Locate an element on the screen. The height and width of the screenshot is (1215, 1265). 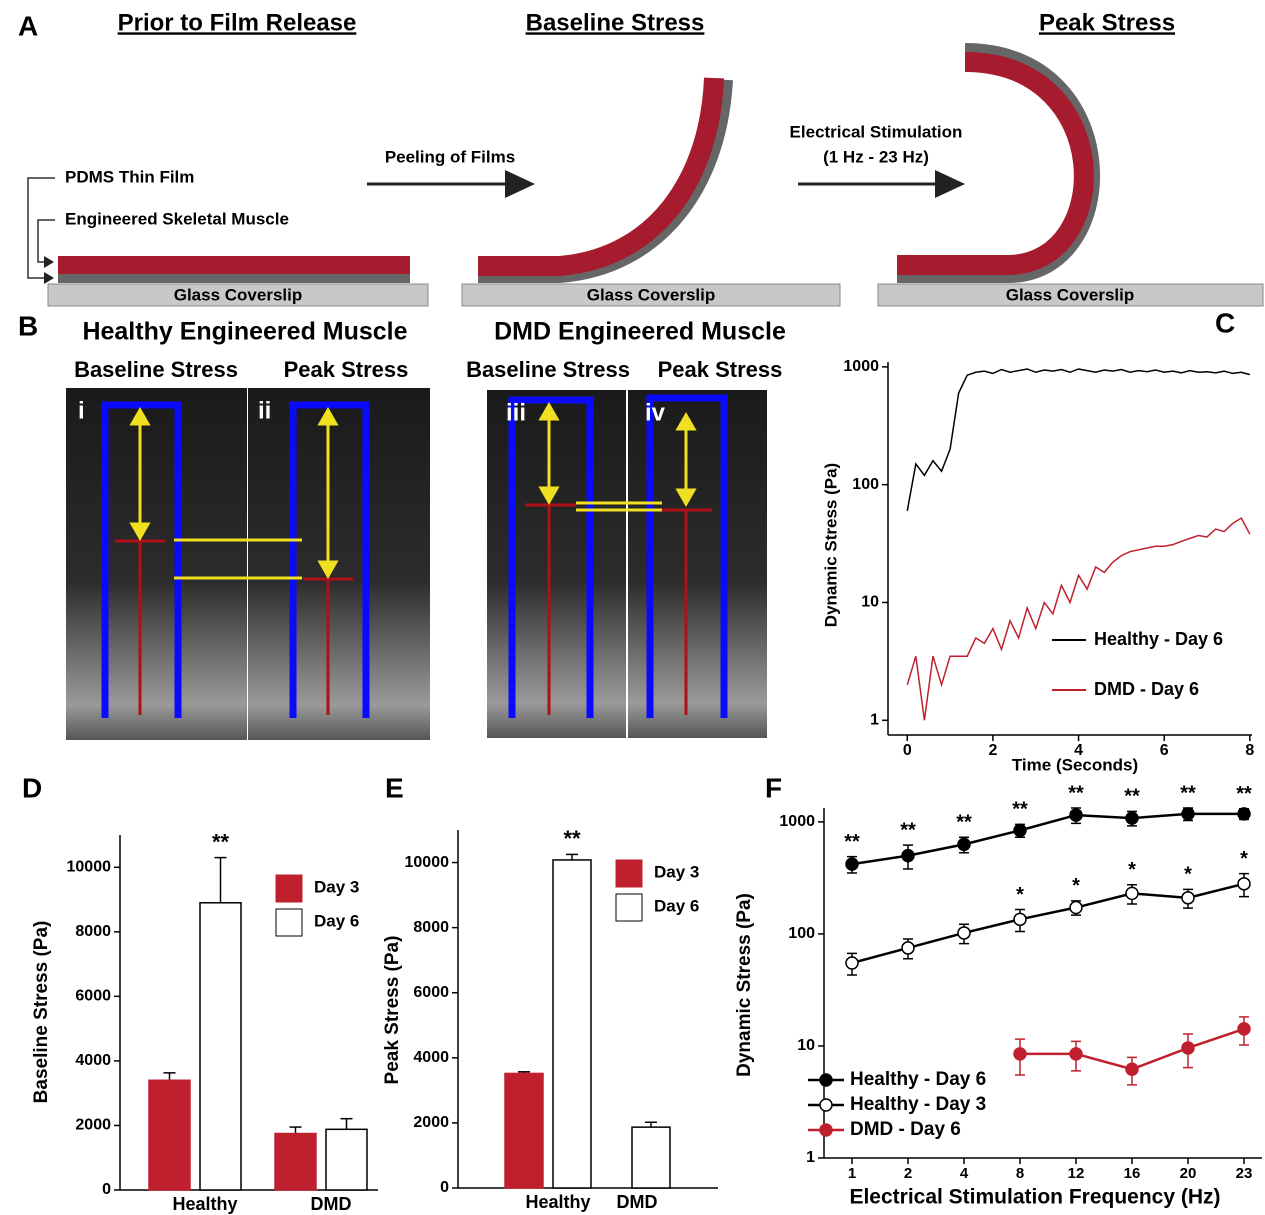
group-title: DMD Engineered Muscle is located at coordinates (640, 332).